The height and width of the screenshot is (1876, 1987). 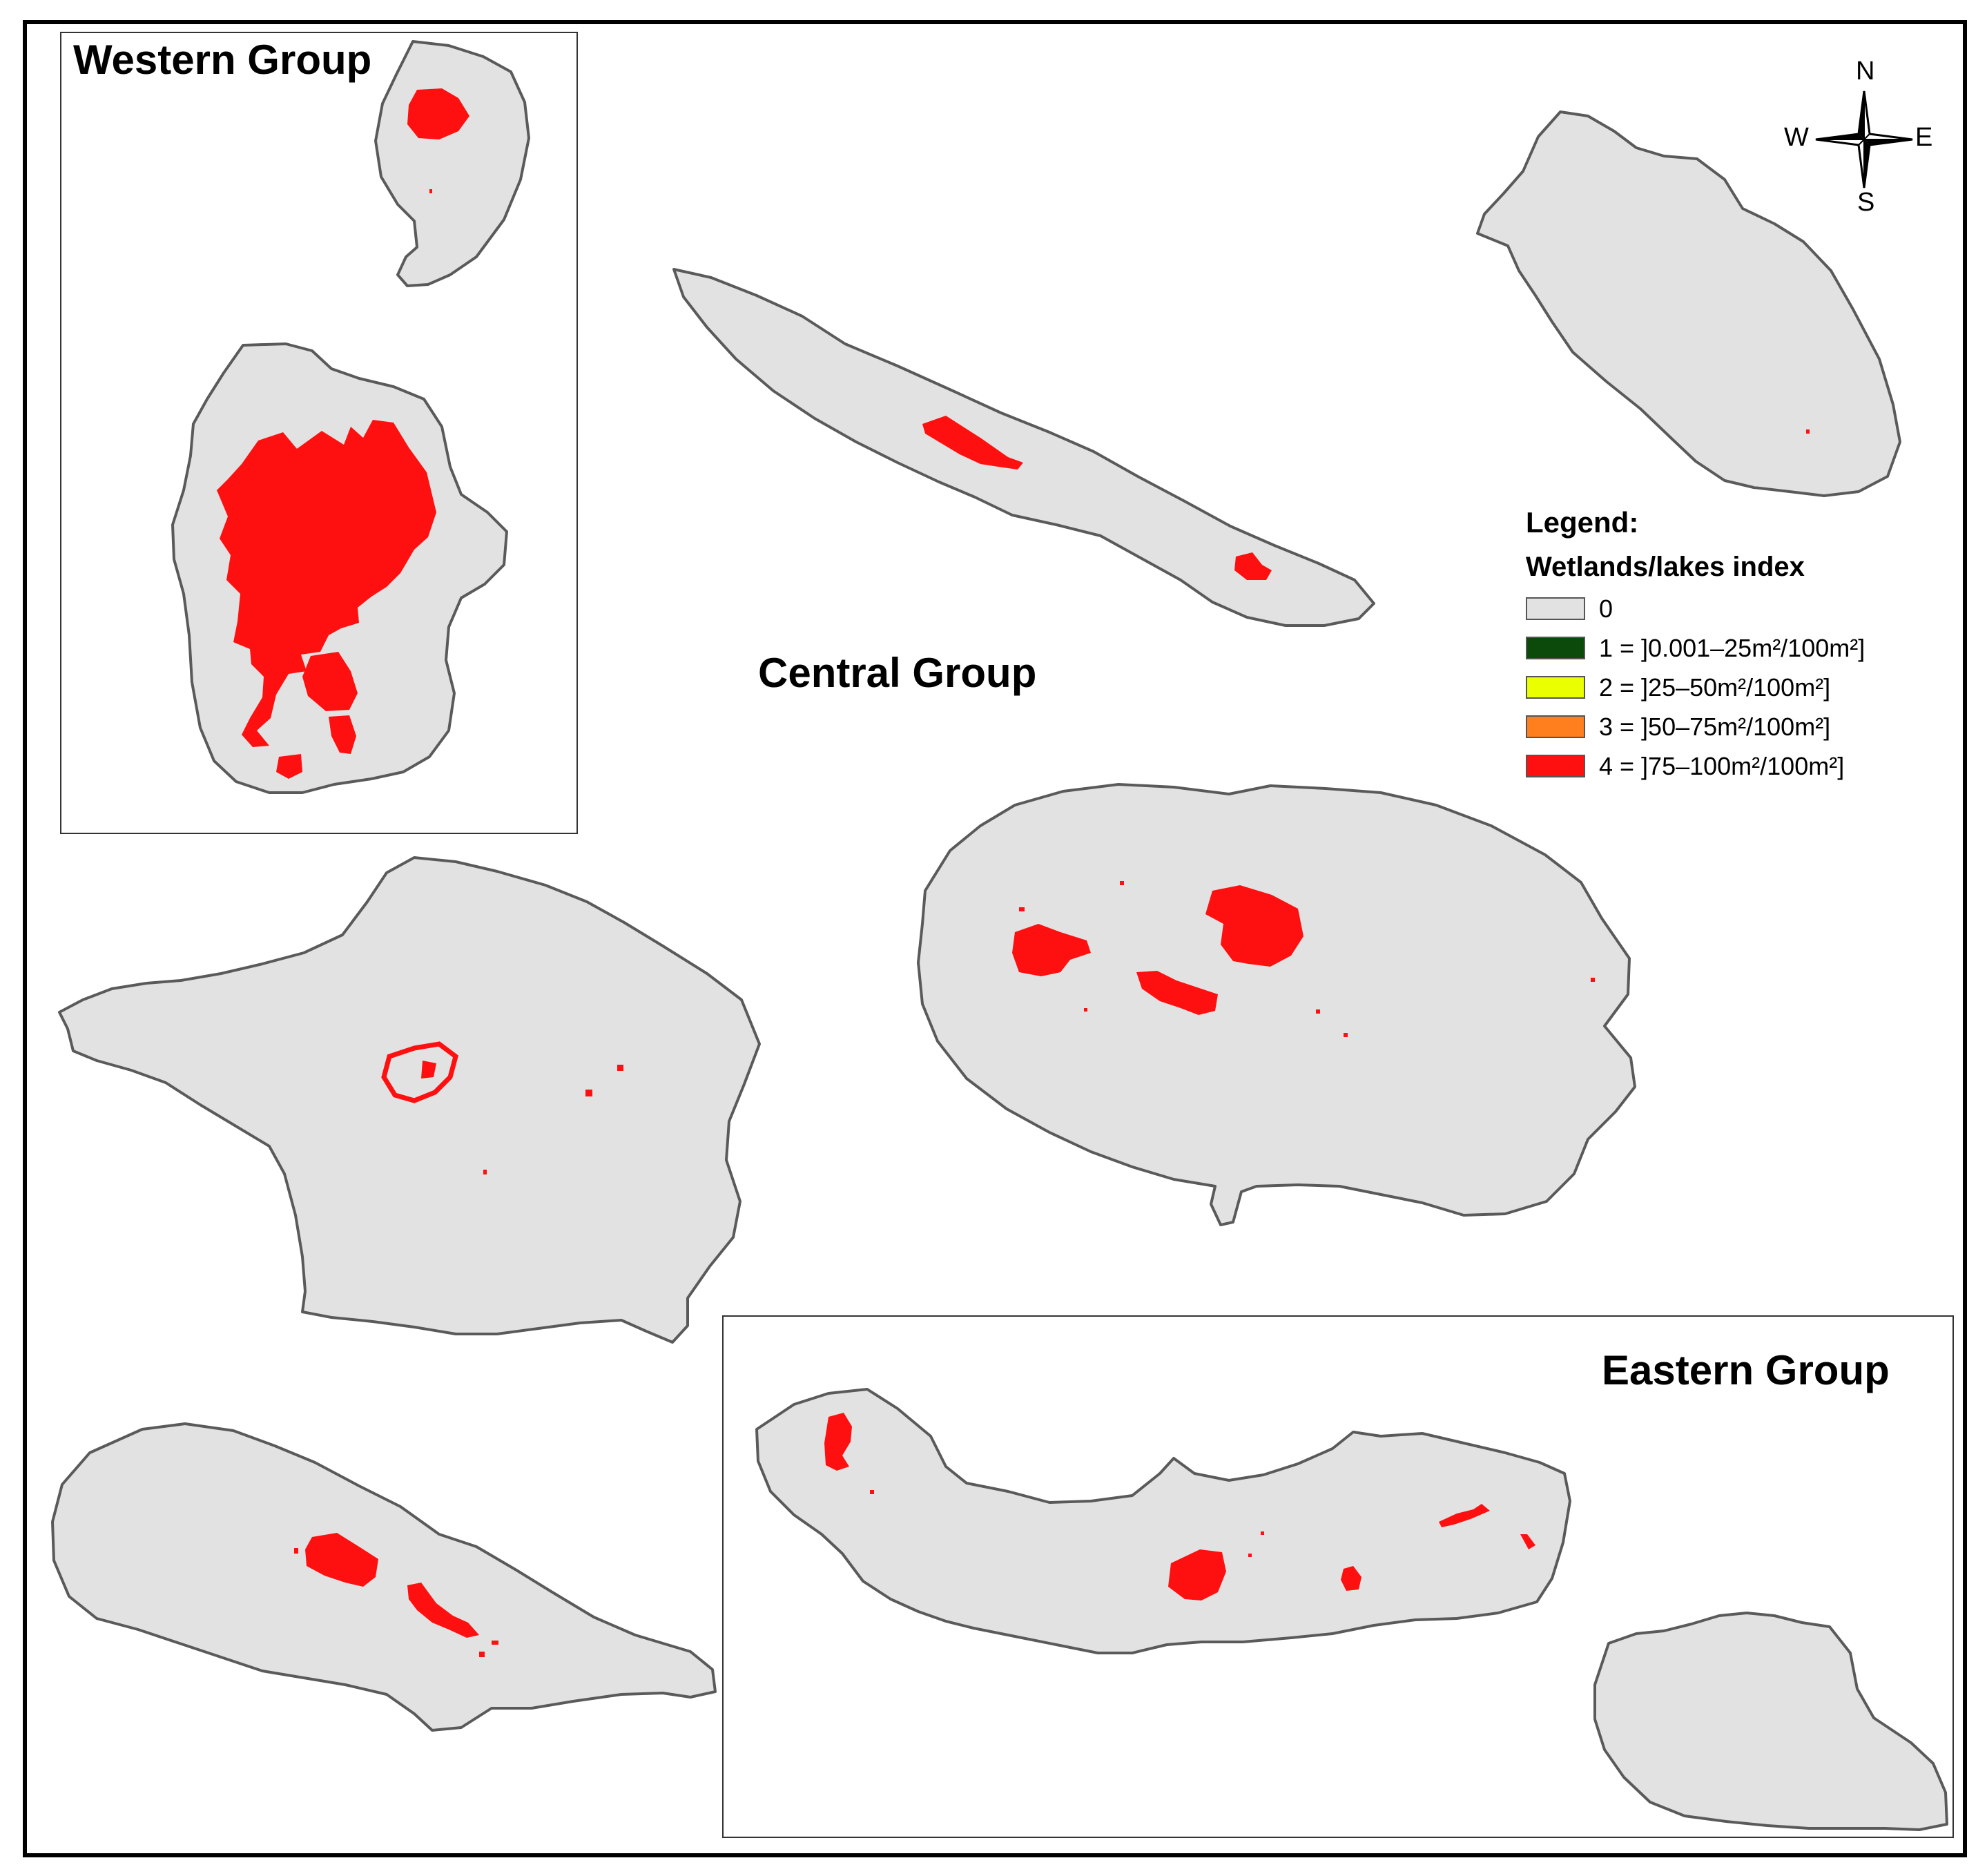 What do you see at coordinates (1253, 566) in the screenshot?
I see `wetland-sao-jorge-east` at bounding box center [1253, 566].